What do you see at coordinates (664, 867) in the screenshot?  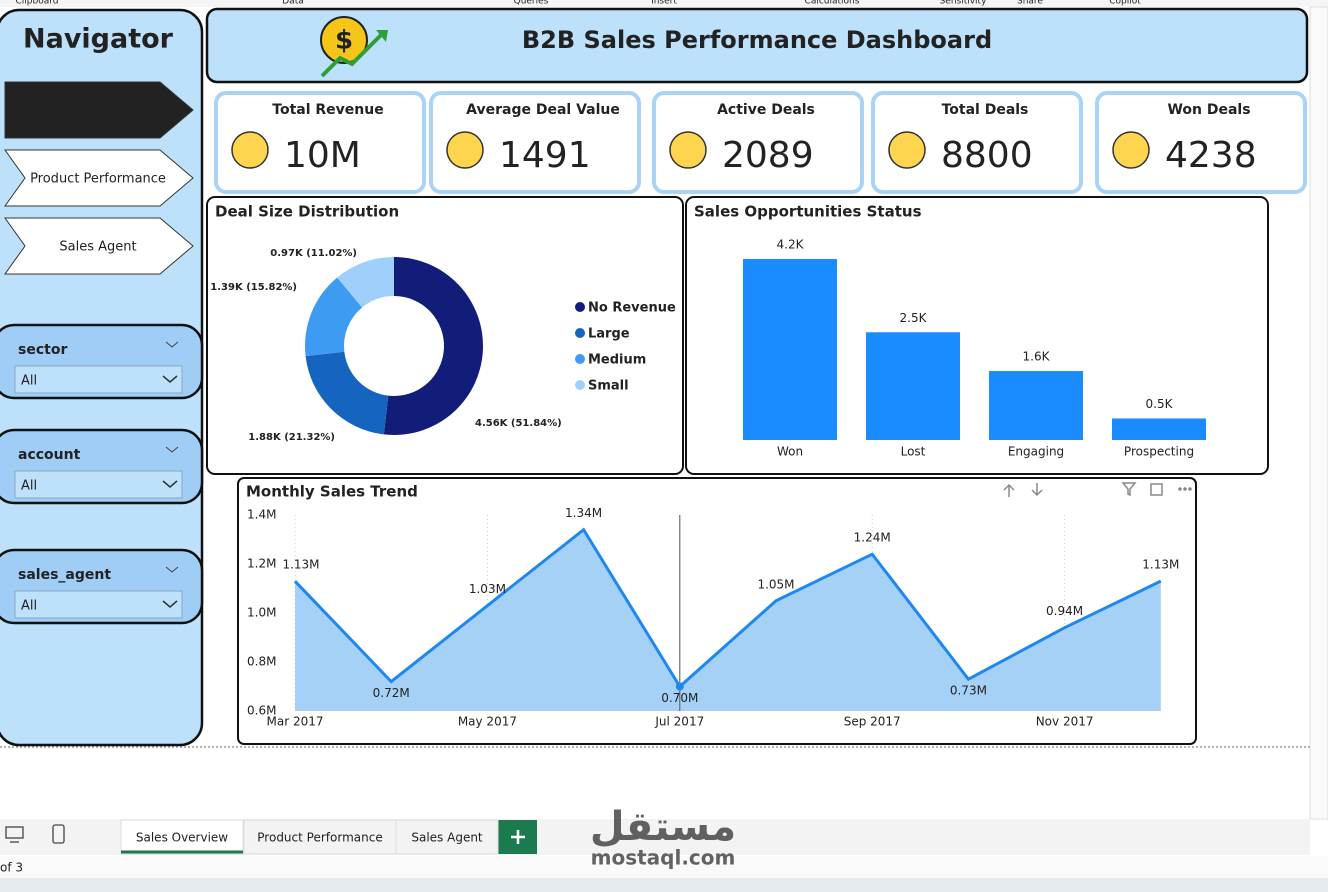 I see `status-bar` at bounding box center [664, 867].